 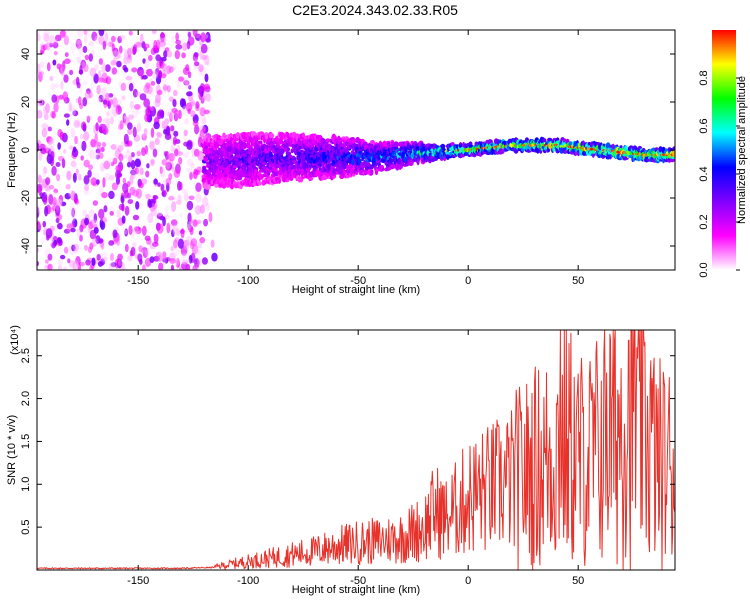 What do you see at coordinates (578, 281) in the screenshot?
I see `x-tick-label: 50` at bounding box center [578, 281].